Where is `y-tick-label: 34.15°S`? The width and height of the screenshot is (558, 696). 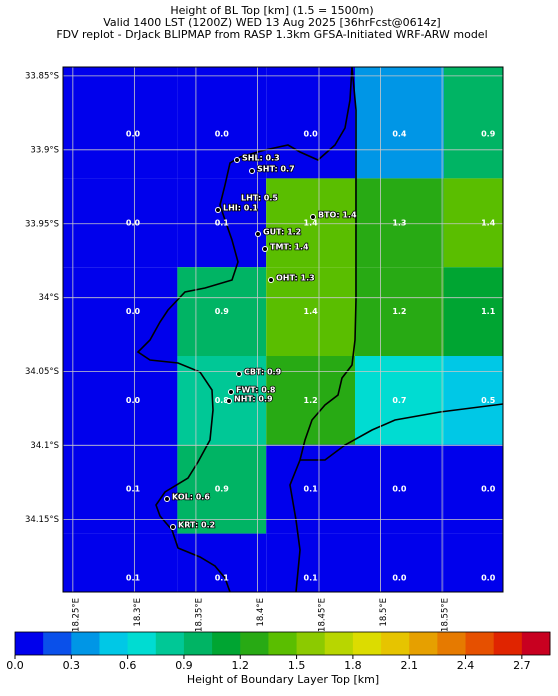
y-tick-label: 34.15°S is located at coordinates (42, 520).